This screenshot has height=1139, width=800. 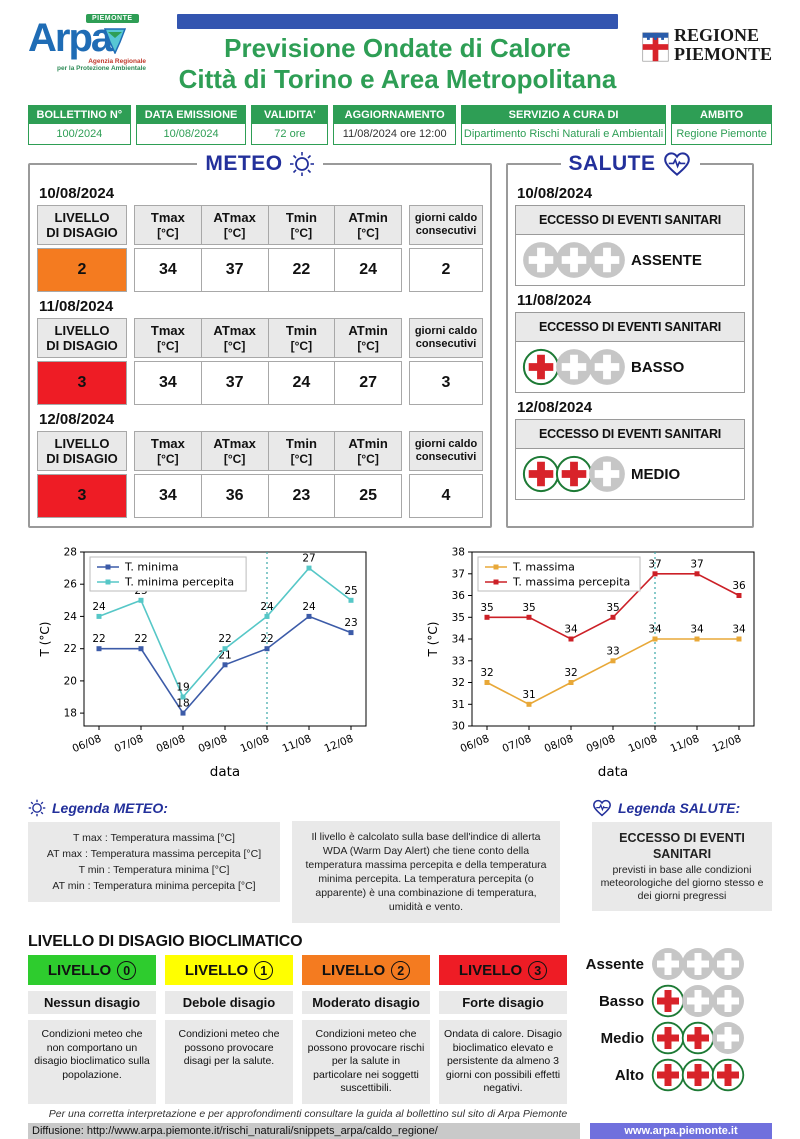 What do you see at coordinates (681, 1131) in the screenshot?
I see `arpa-site-link: www.arpa.piemonte.it` at bounding box center [681, 1131].